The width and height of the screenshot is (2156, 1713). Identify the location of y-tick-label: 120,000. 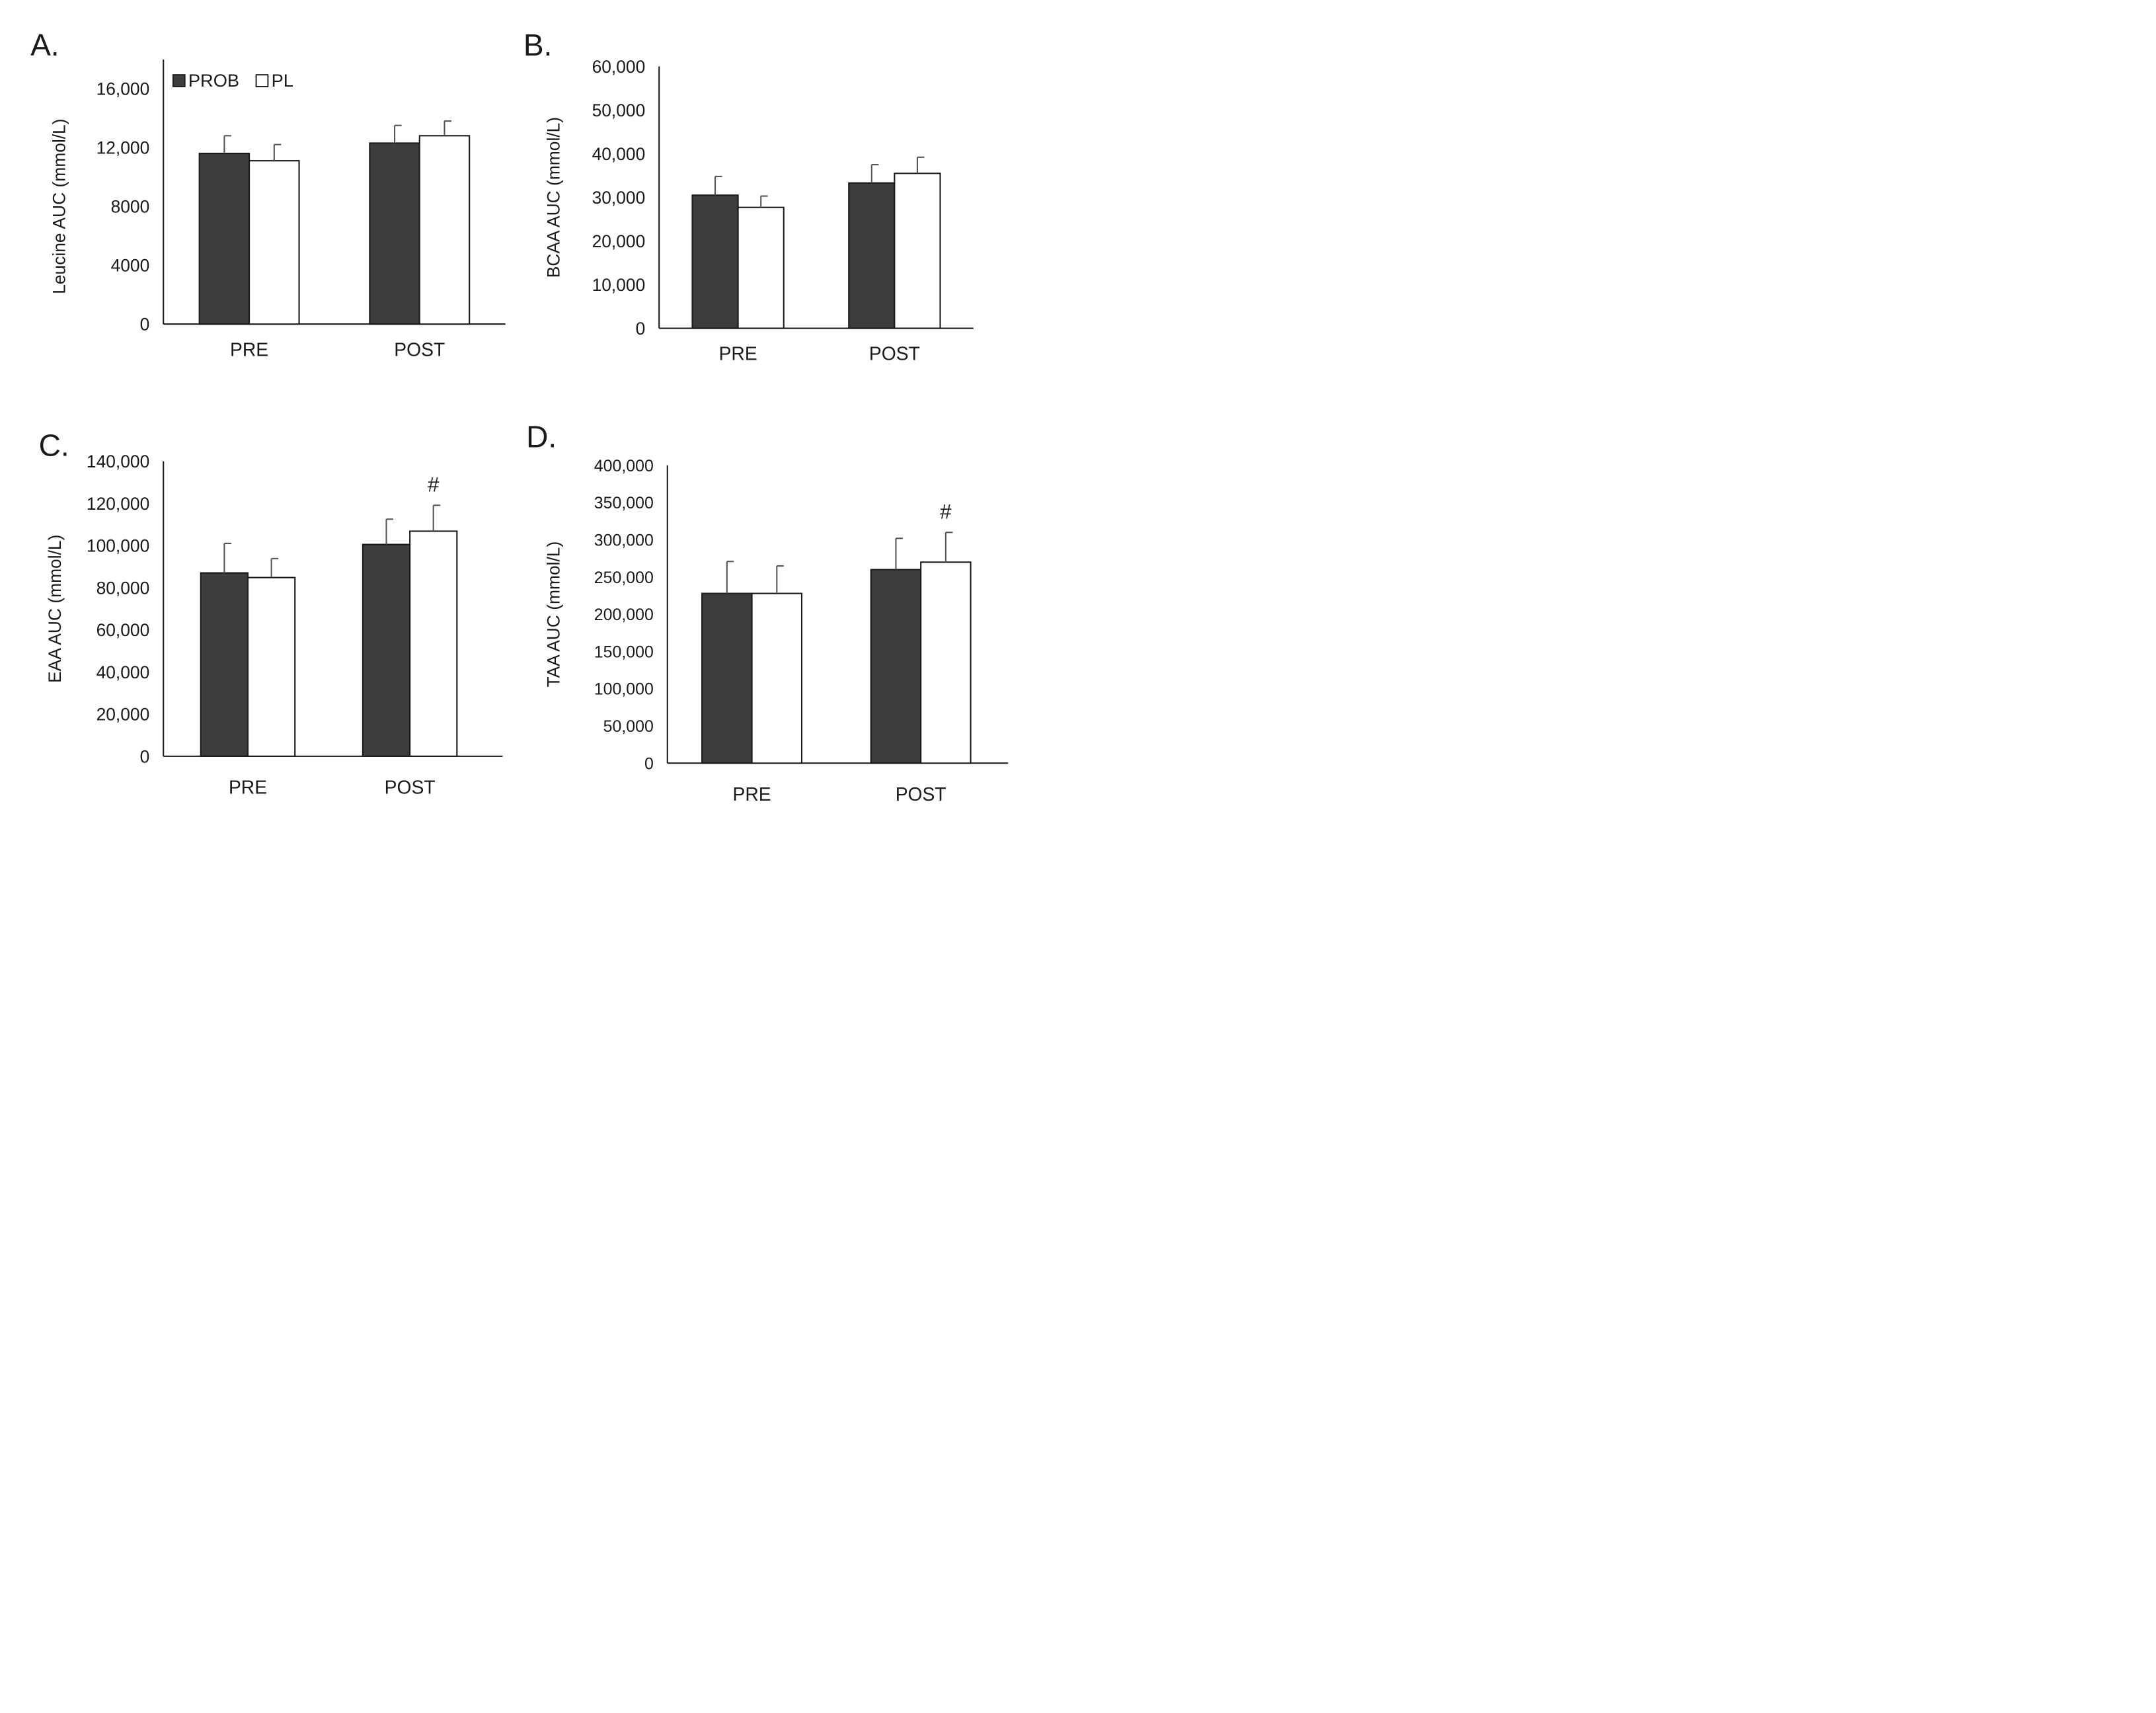
(118, 504).